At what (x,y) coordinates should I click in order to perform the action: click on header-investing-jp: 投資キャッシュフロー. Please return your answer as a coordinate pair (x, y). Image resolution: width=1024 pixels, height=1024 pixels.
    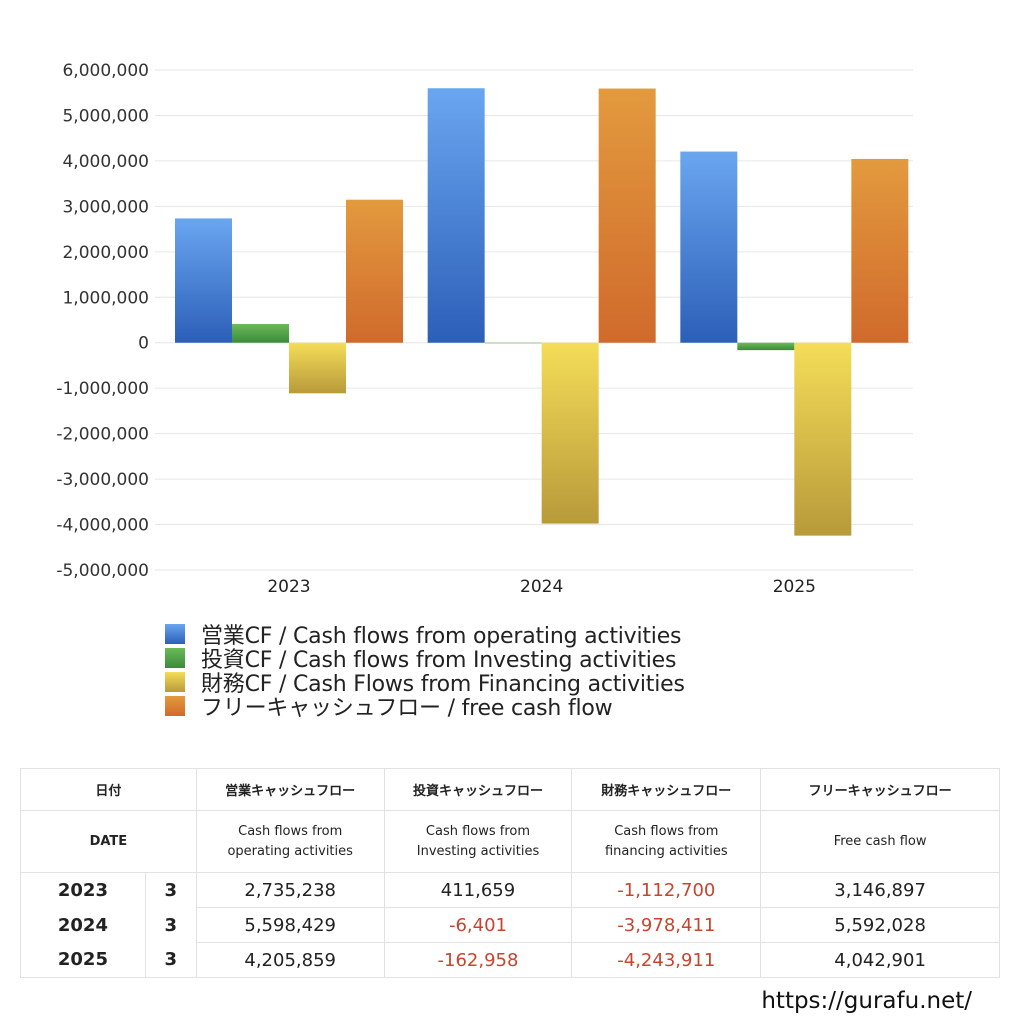
    Looking at the image, I should click on (478, 789).